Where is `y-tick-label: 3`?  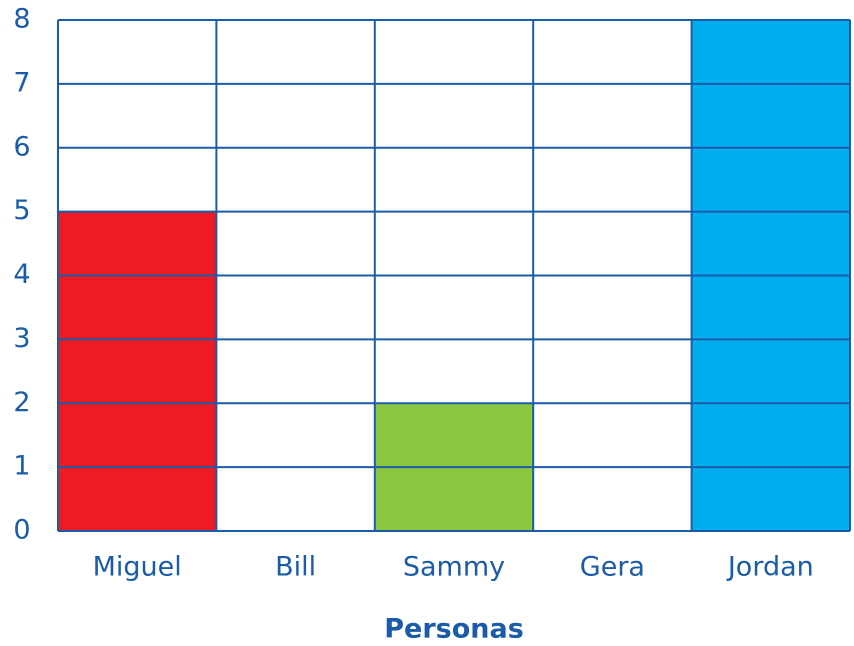
y-tick-label: 3 is located at coordinates (21, 338).